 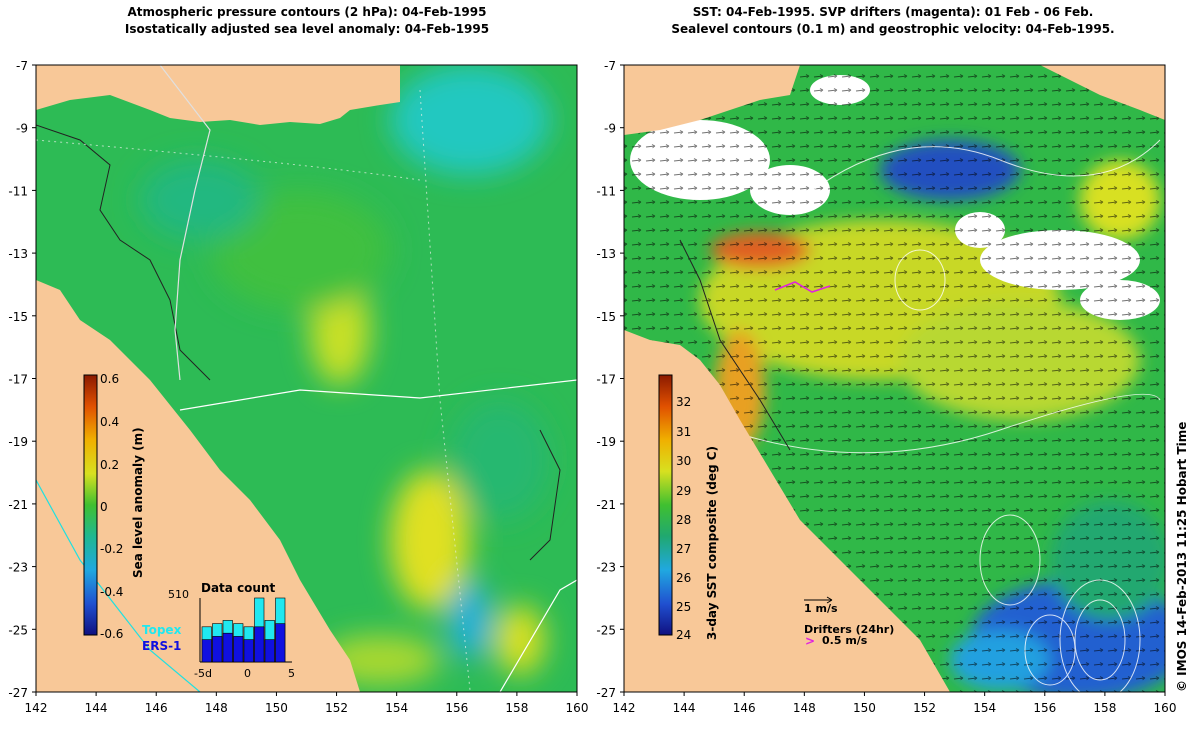 I want to click on left-pressure-contour, so click(x=378, y=395).